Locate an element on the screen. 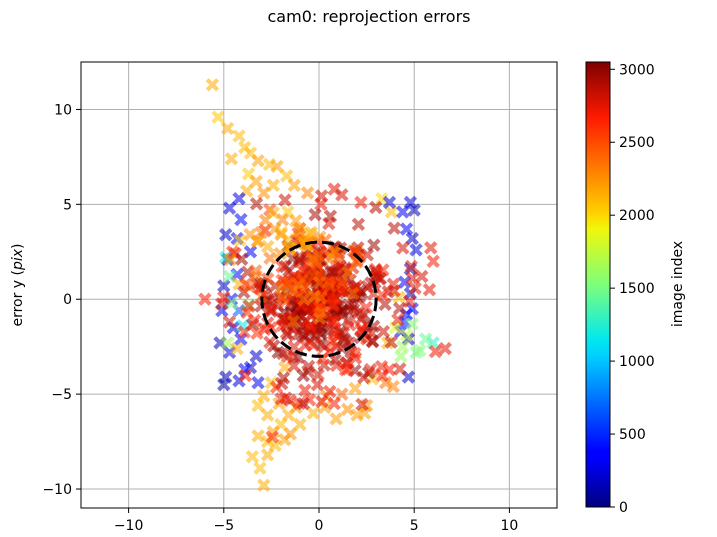 The height and width of the screenshot is (537, 717). colorbar-tick-label: 500 is located at coordinates (632, 435).